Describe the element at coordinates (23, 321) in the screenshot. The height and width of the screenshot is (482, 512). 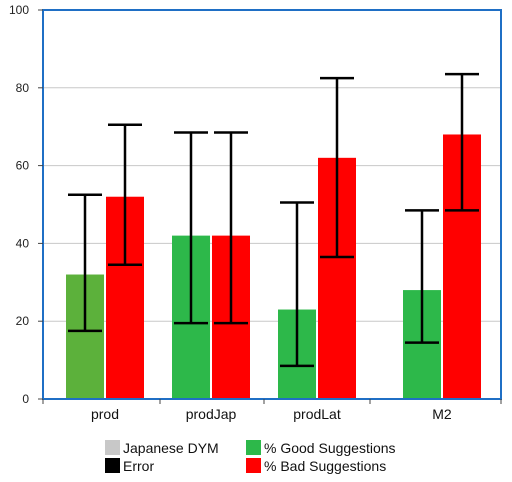
I see `y-tick-label: 20` at that location.